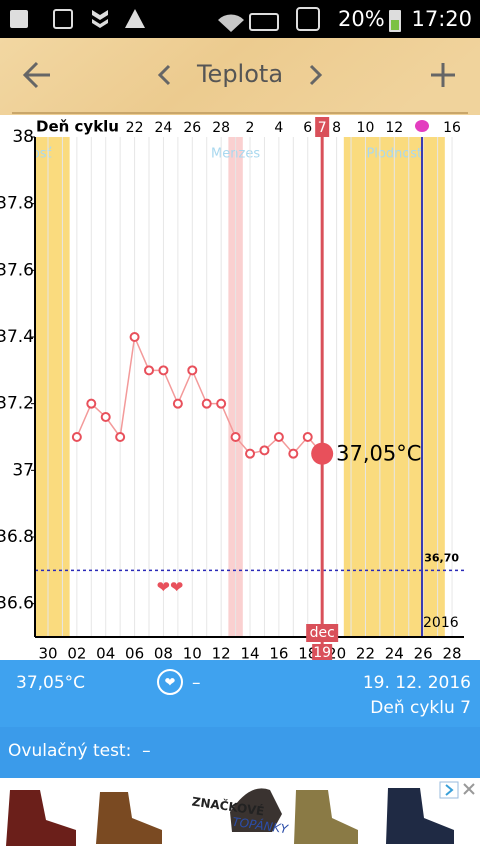  Describe the element at coordinates (26, 154) in the screenshot. I see `phase-label: Plodnosť` at that location.